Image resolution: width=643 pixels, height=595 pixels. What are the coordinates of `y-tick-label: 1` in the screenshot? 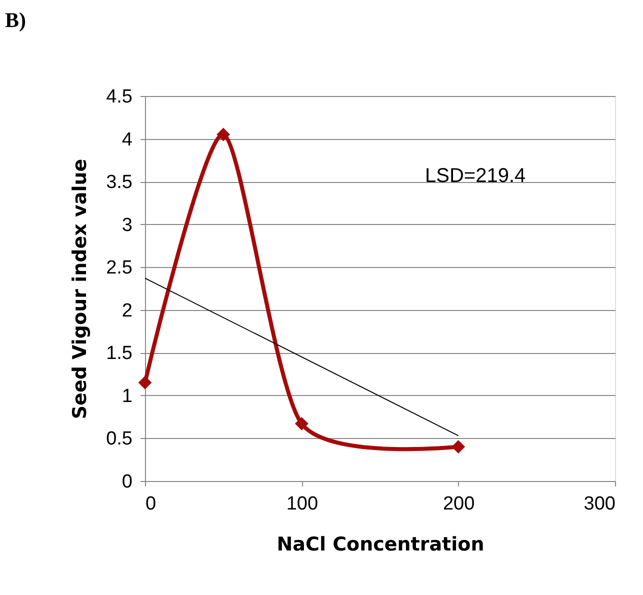 It's located at (127, 396).